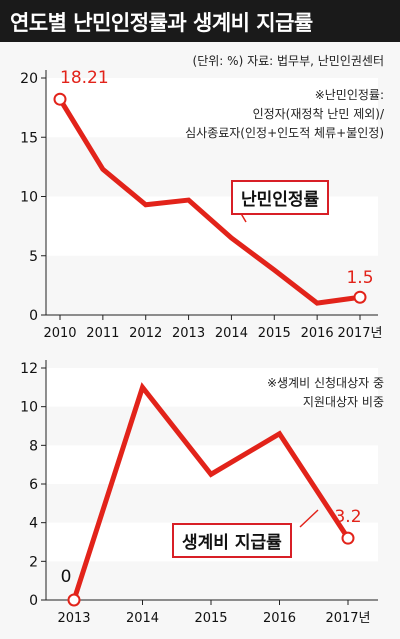 This screenshot has height=639, width=400. Describe the element at coordinates (33, 485) in the screenshot. I see `chart2-y-tick-label: 6` at that location.